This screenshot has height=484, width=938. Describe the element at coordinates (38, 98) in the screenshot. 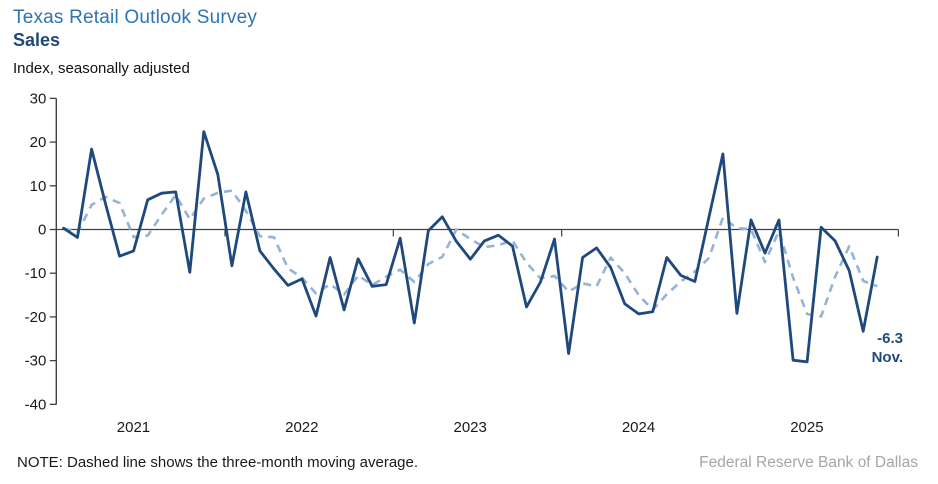

I see `y-tick-label: 30` at that location.